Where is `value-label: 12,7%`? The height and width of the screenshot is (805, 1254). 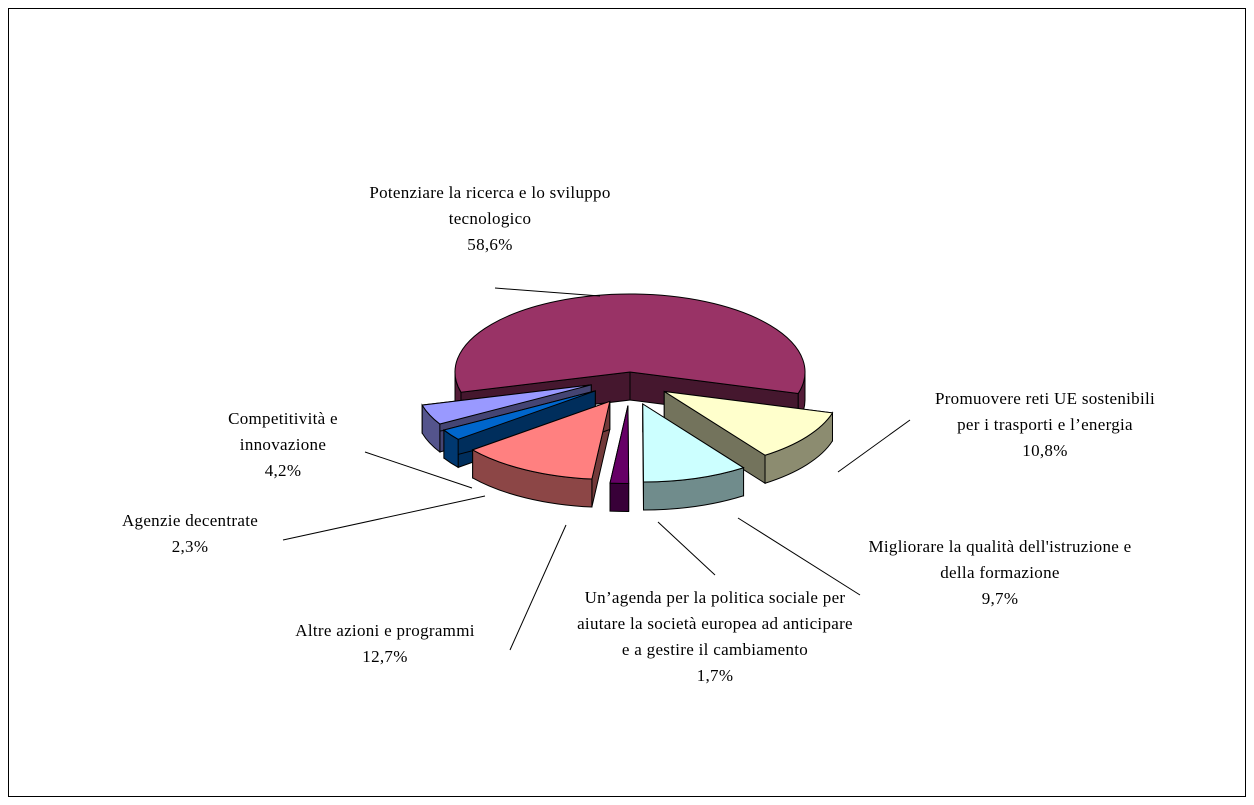 value-label: 12,7% is located at coordinates (385, 656).